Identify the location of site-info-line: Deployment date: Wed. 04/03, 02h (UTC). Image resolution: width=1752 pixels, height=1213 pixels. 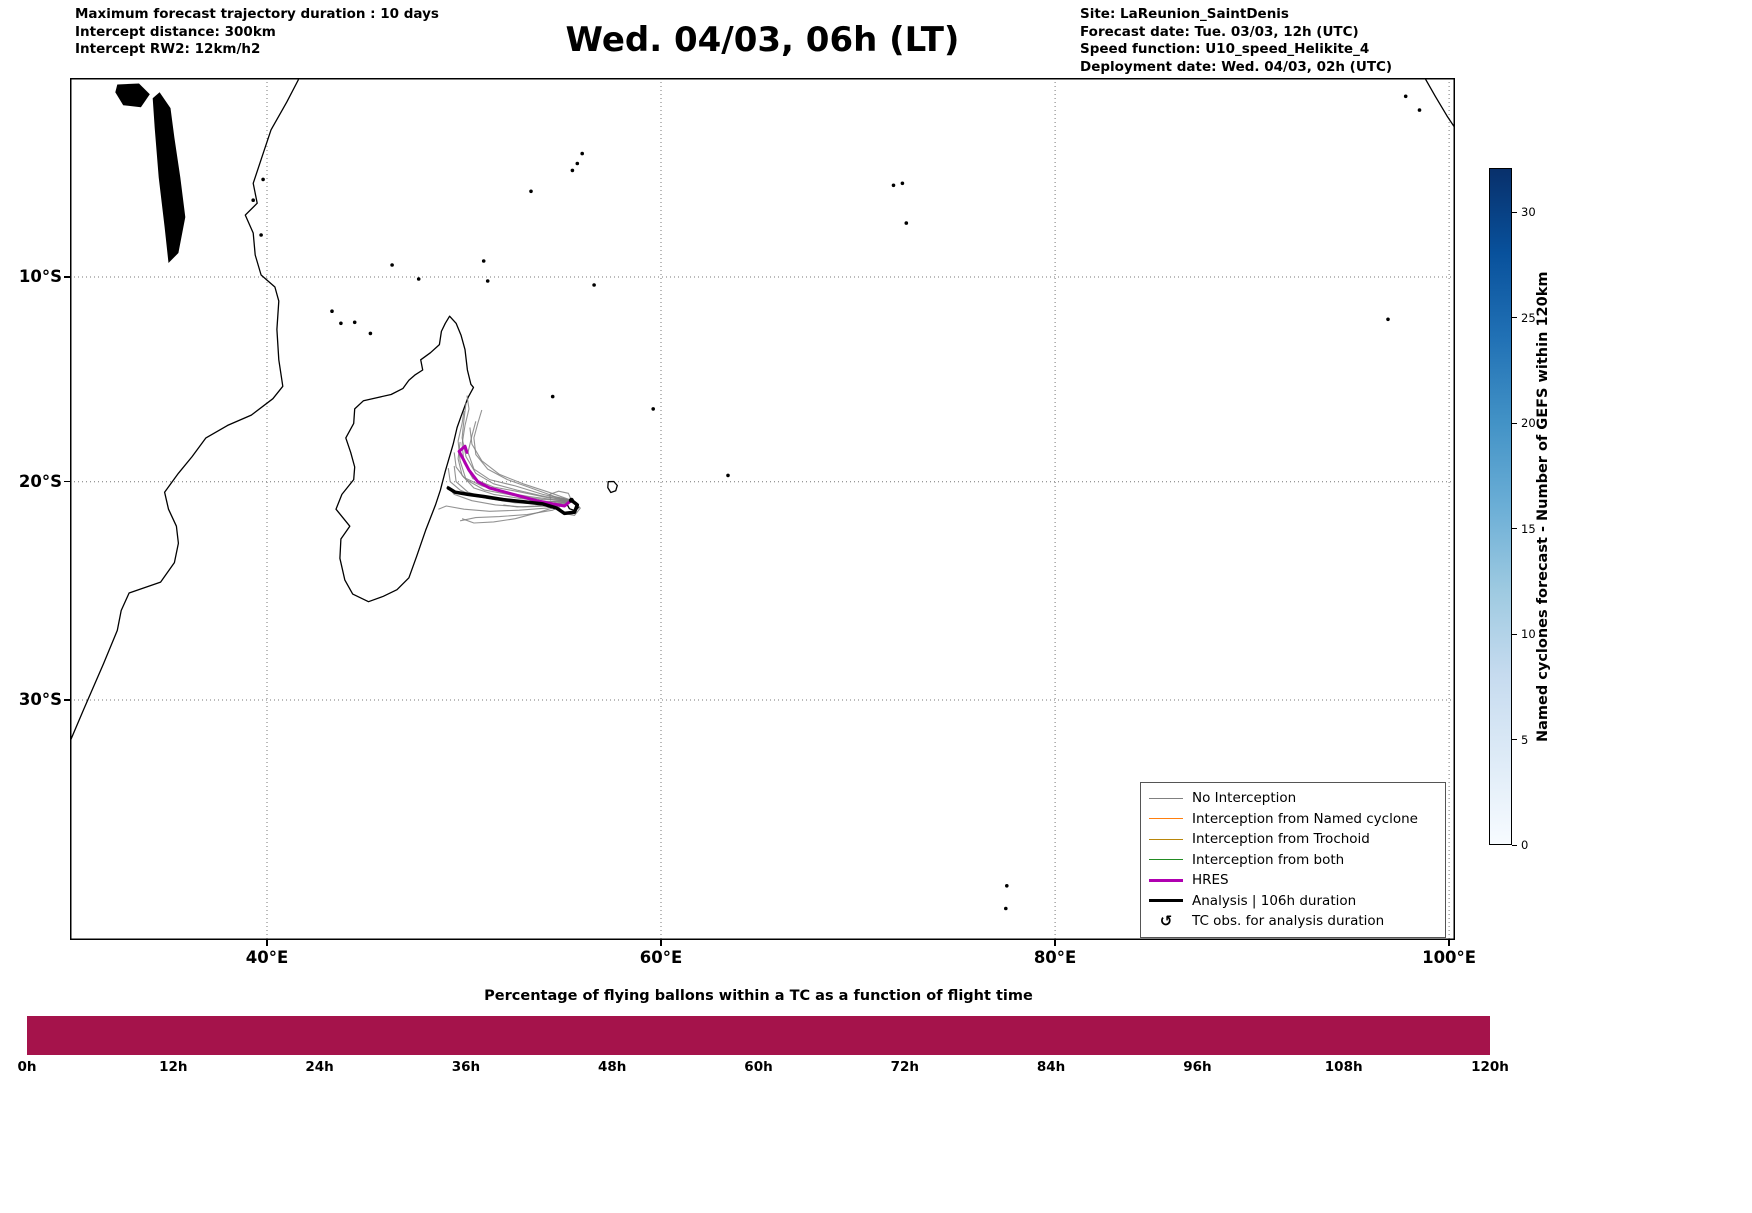
(1236, 66).